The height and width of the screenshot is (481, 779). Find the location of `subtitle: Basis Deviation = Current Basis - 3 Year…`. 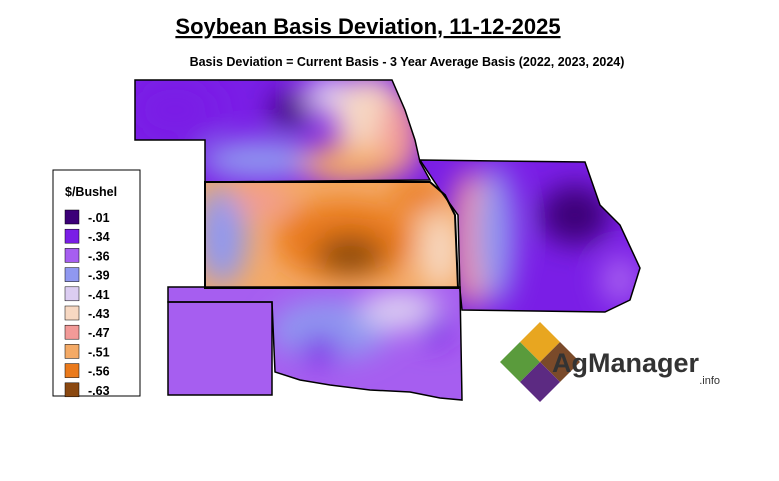

subtitle: Basis Deviation = Current Basis - 3 Year… is located at coordinates (407, 62).